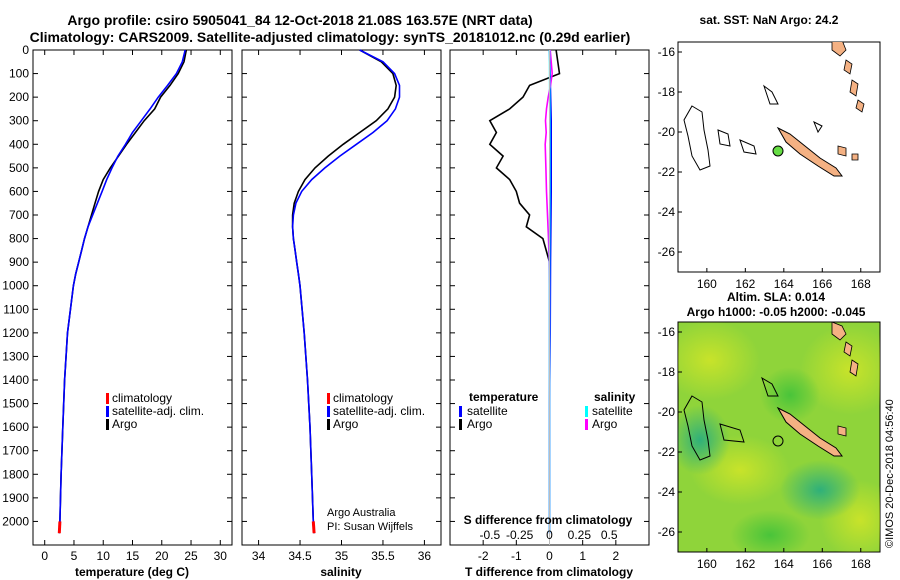 The image size is (900, 580). Describe the element at coordinates (300, 556) in the screenshot. I see `x-tick-label: 34.5` at that location.